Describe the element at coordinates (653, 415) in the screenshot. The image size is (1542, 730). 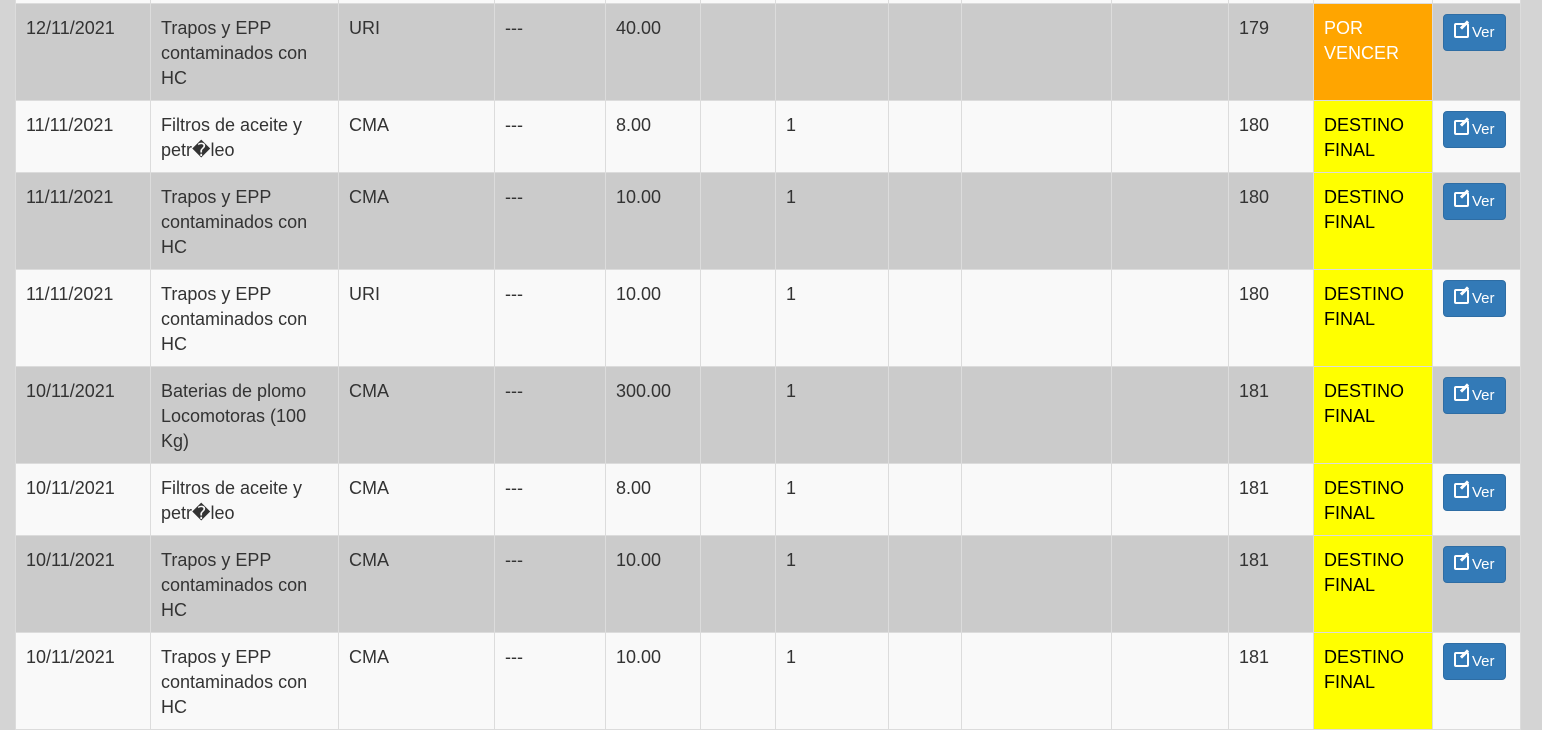
I see `cell-cantidad: 300.00` at that location.